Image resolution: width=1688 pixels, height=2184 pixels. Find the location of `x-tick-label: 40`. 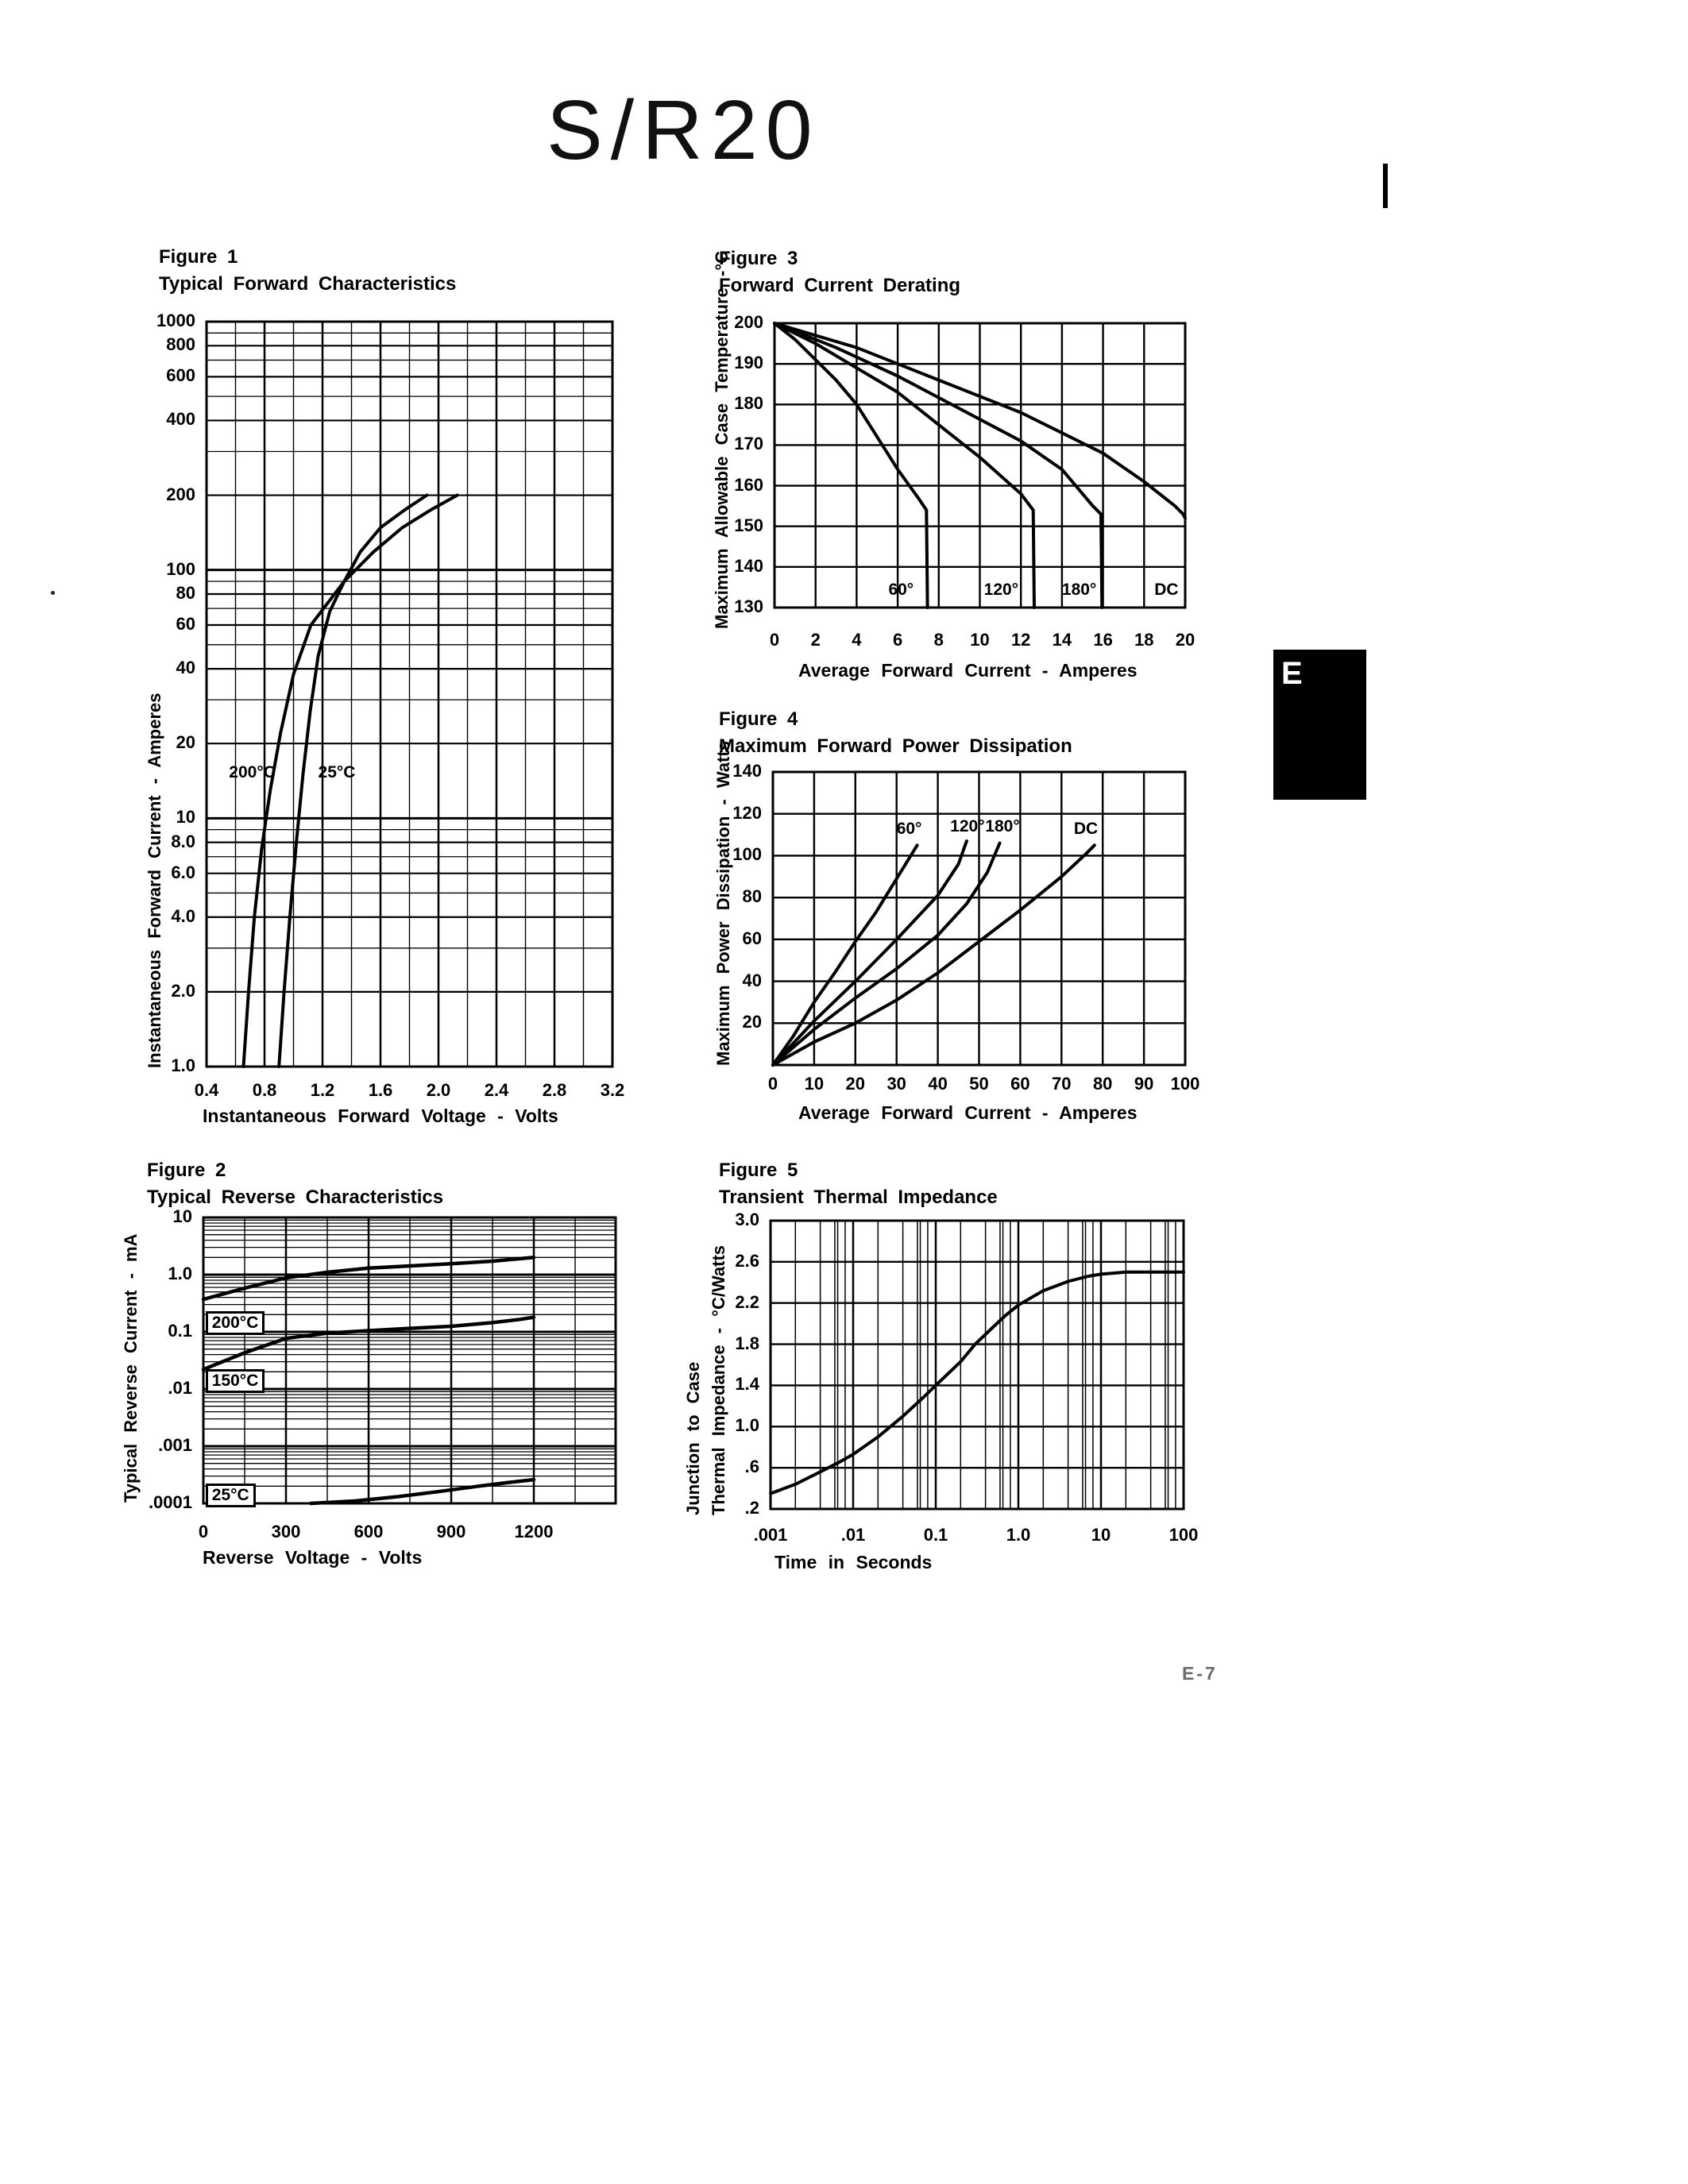

x-tick-label: 40 is located at coordinates (938, 1084).